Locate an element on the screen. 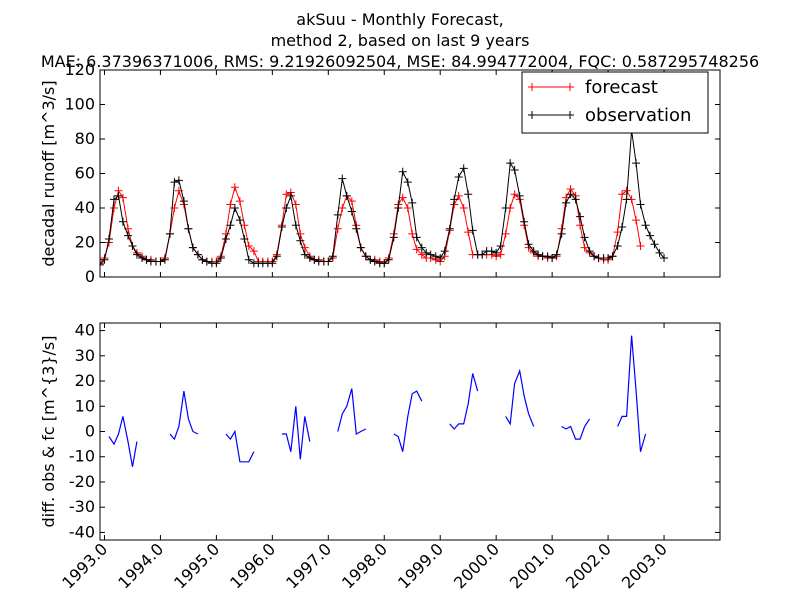  y-tick-label: -40 is located at coordinates (82, 531).